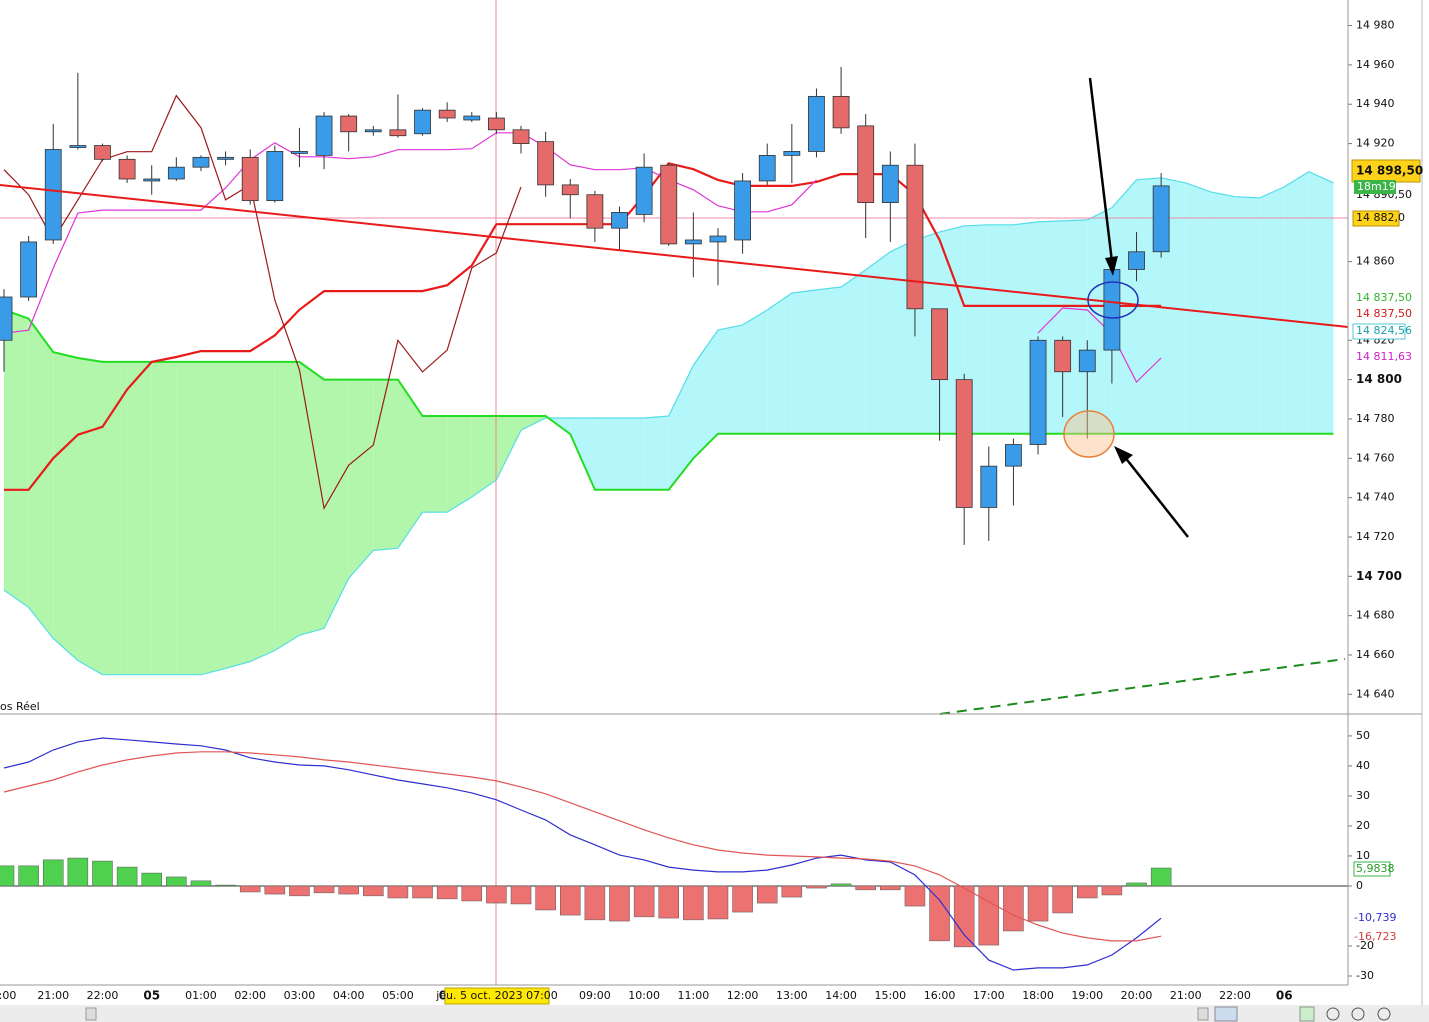  I want to click on timer: 18m19s, so click(1379, 186).